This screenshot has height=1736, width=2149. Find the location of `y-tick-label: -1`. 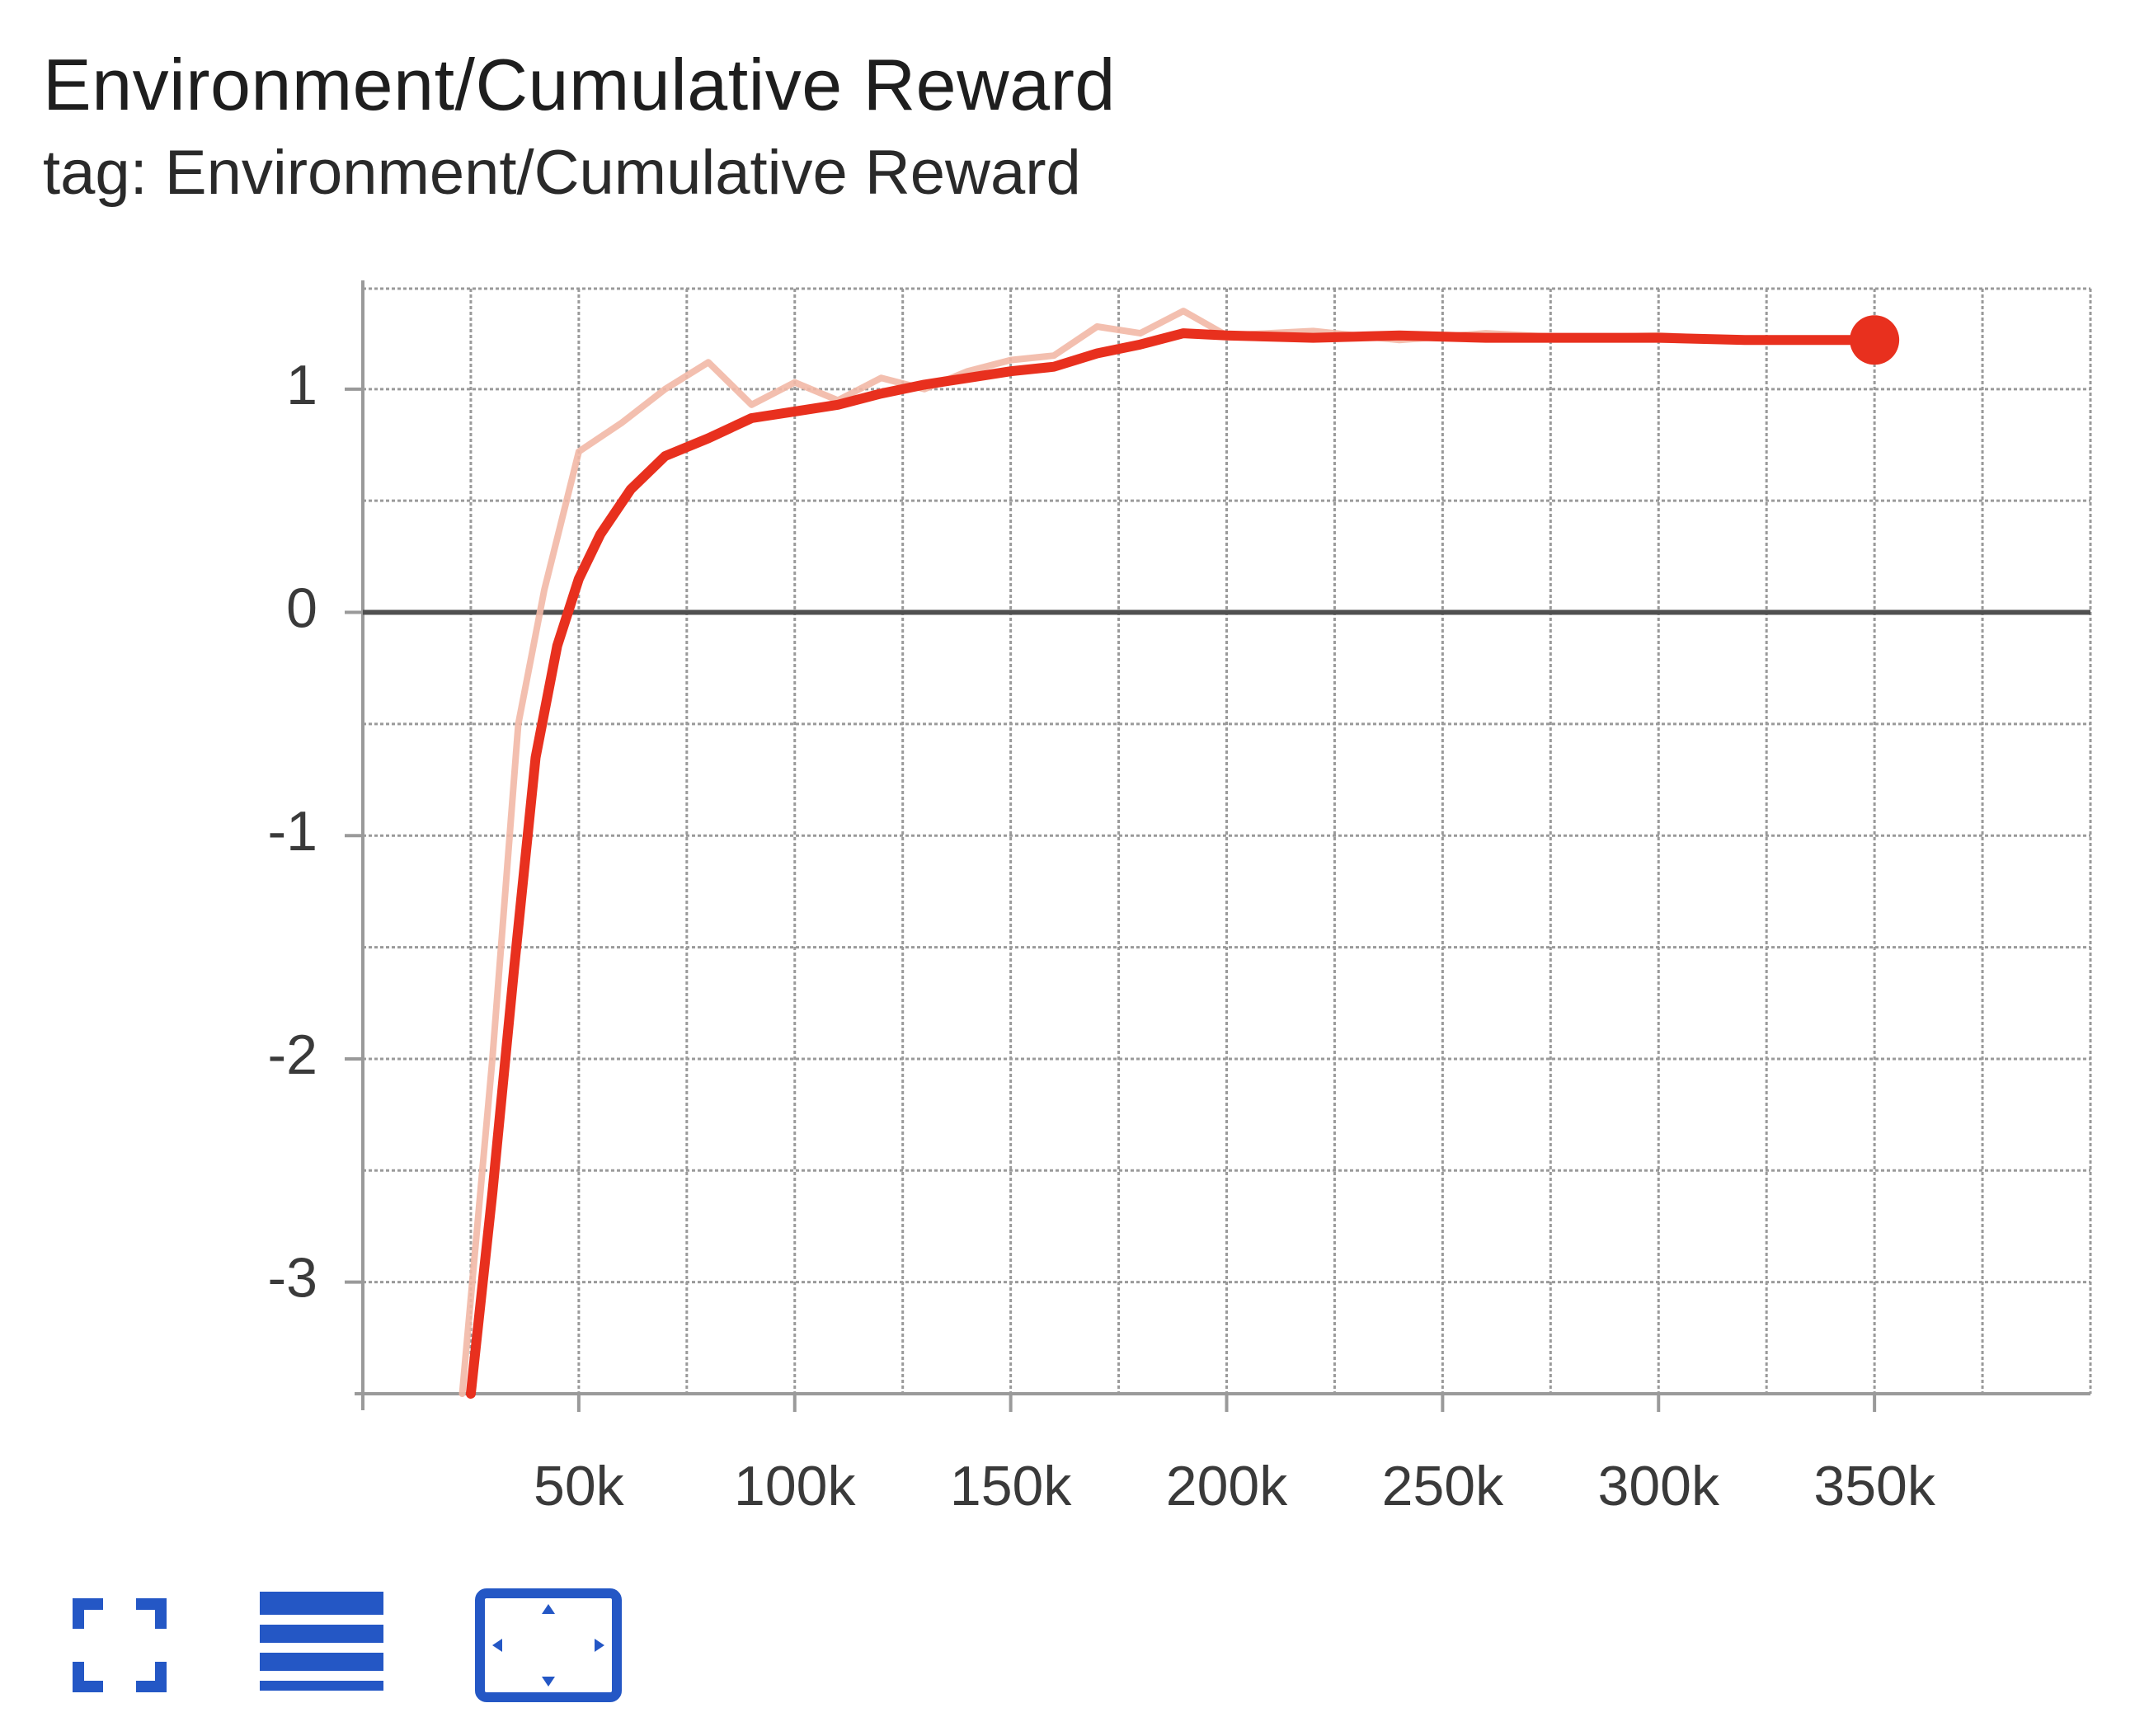

y-tick-label: -1 is located at coordinates (292, 831).